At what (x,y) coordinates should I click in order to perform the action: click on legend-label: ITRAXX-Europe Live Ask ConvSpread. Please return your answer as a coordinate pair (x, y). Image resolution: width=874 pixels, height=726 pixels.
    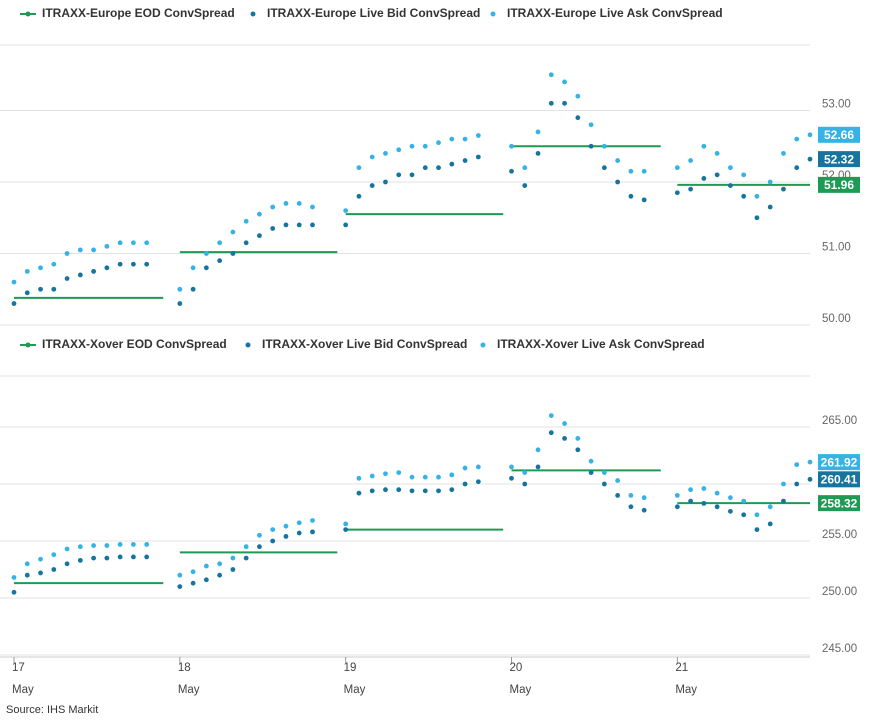
    Looking at the image, I should click on (615, 13).